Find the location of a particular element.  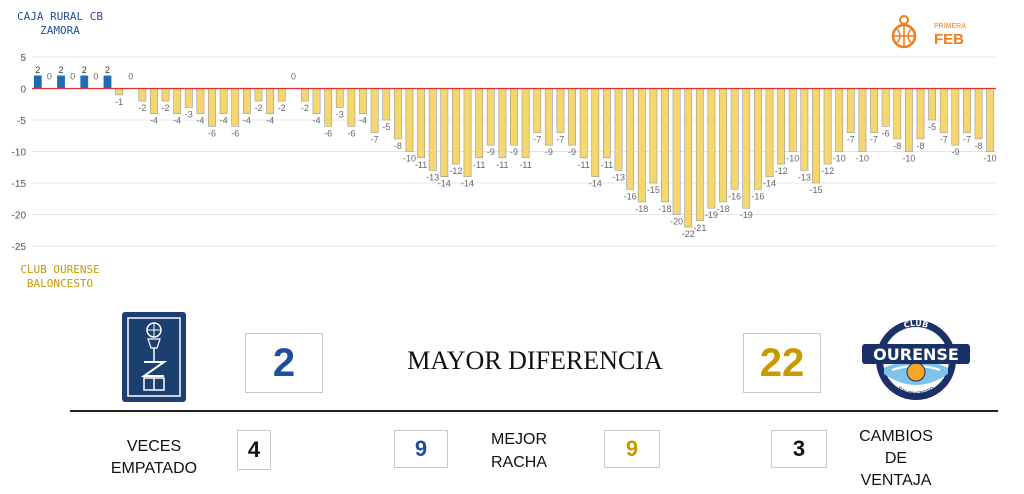

times-tied-label: VECES EMPATADO is located at coordinates (154, 457).